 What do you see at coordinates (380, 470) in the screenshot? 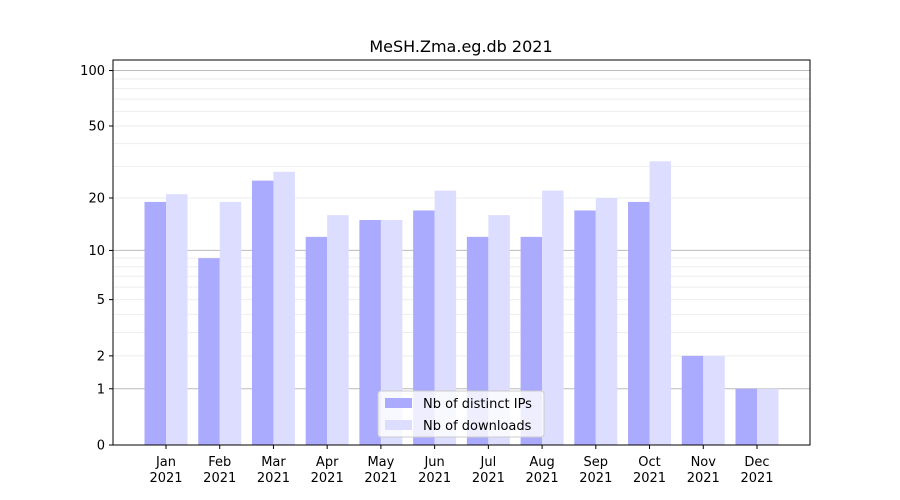
I see `x-tick-label: May 2021` at bounding box center [380, 470].